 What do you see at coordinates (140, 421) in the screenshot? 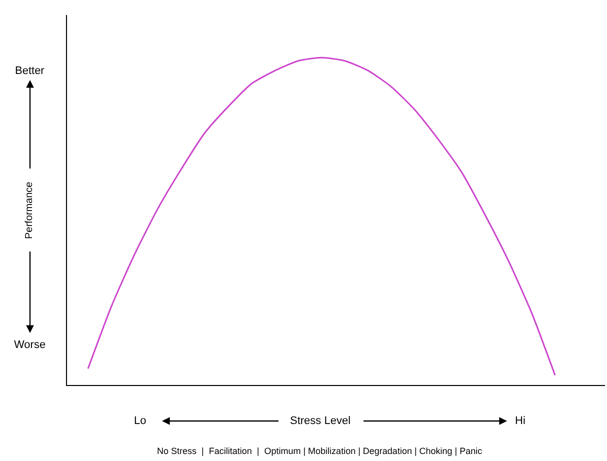
I see `text: Lo` at bounding box center [140, 421].